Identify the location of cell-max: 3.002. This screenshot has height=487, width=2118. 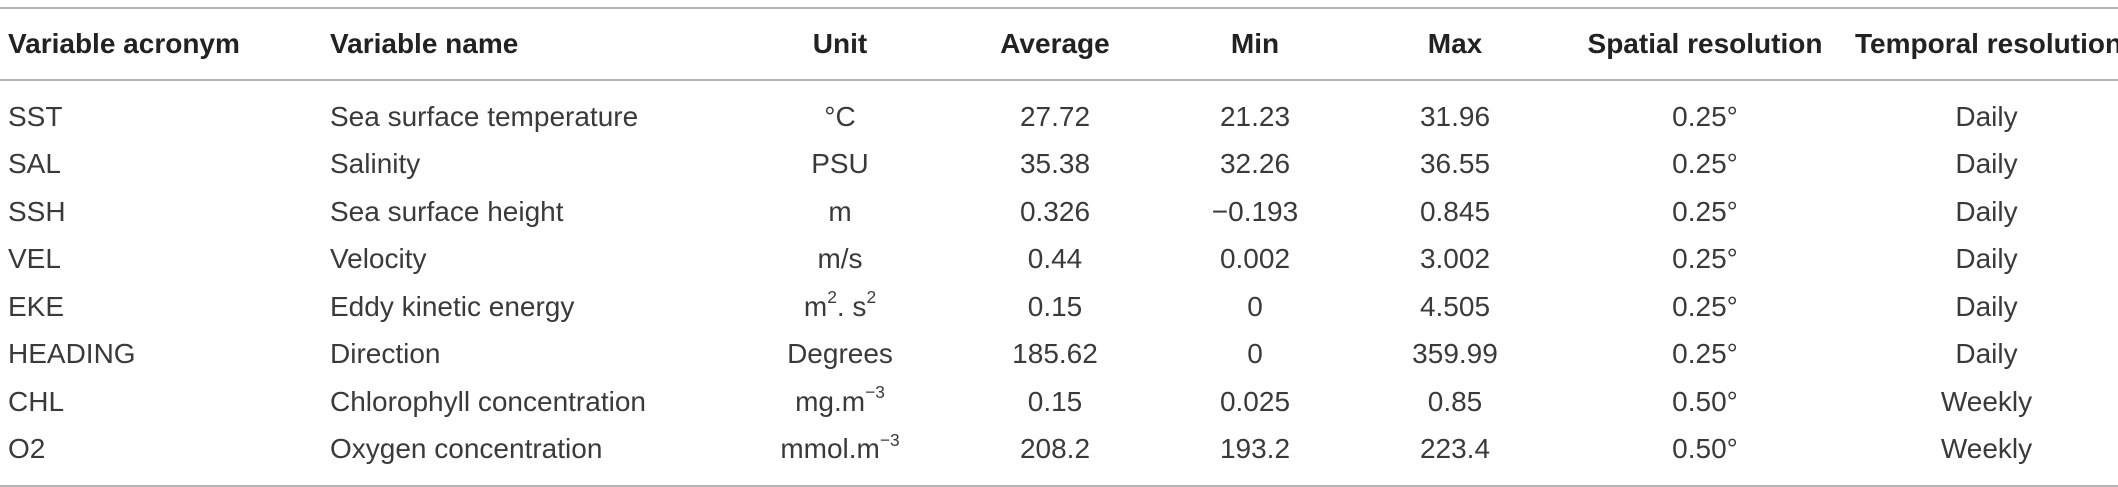
(1455, 259).